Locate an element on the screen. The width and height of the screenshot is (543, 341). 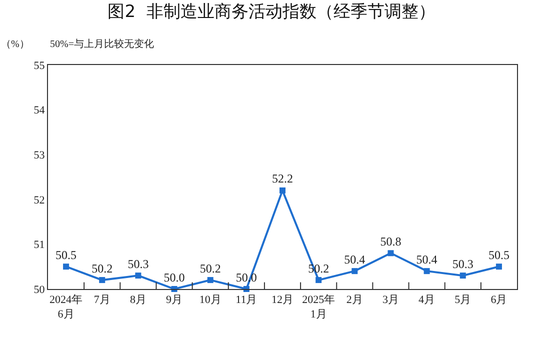
x-tick-label: 6月 is located at coordinates (499, 300).